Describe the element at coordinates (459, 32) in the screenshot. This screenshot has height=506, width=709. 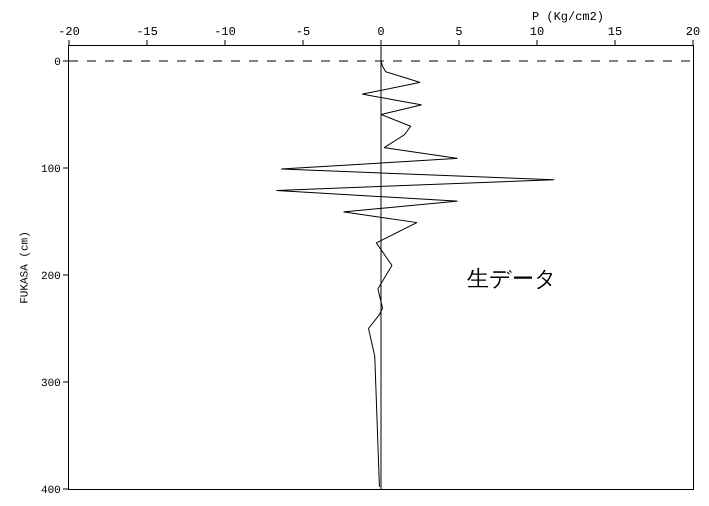
I see `x-tick-label: 5` at that location.